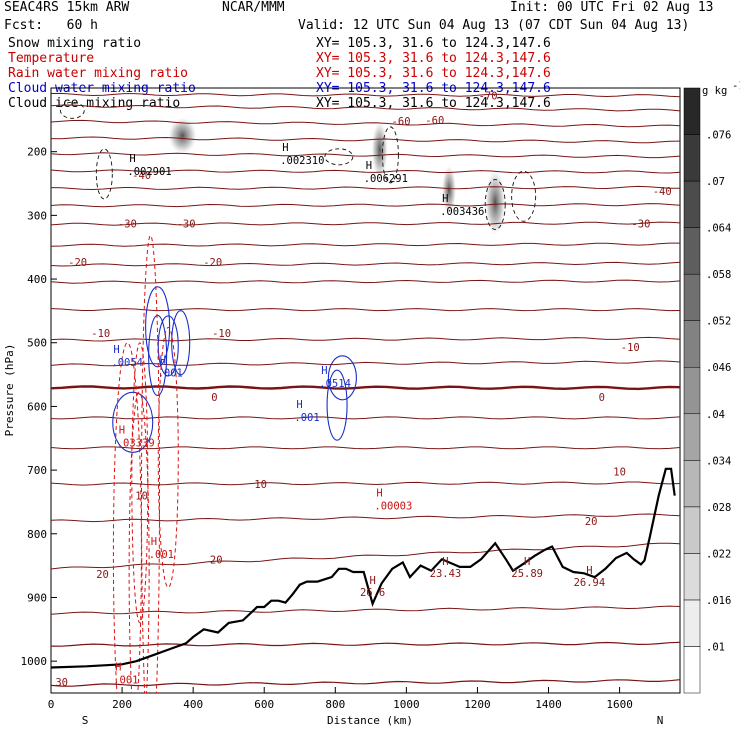 Image resolution: width=740 pixels, height=740 pixels. Describe the element at coordinates (127, 363) in the screenshot. I see `maximum-value-7: .0054` at that location.